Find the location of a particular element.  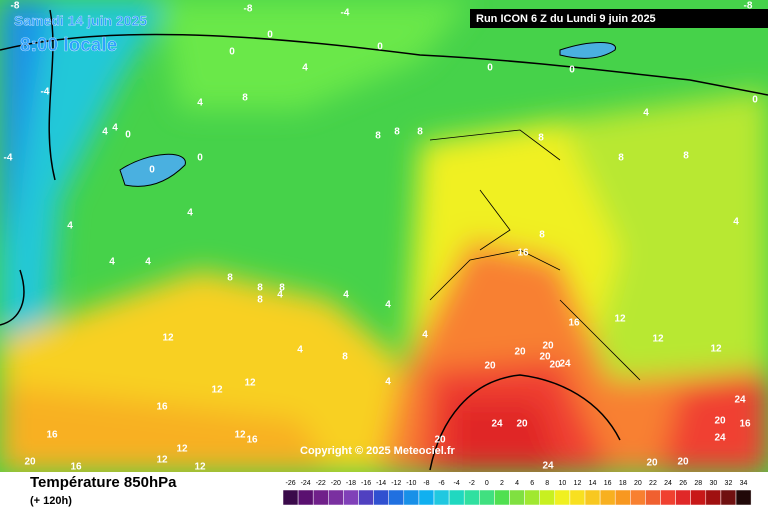

colorbar-label: 28 is located at coordinates (698, 483).